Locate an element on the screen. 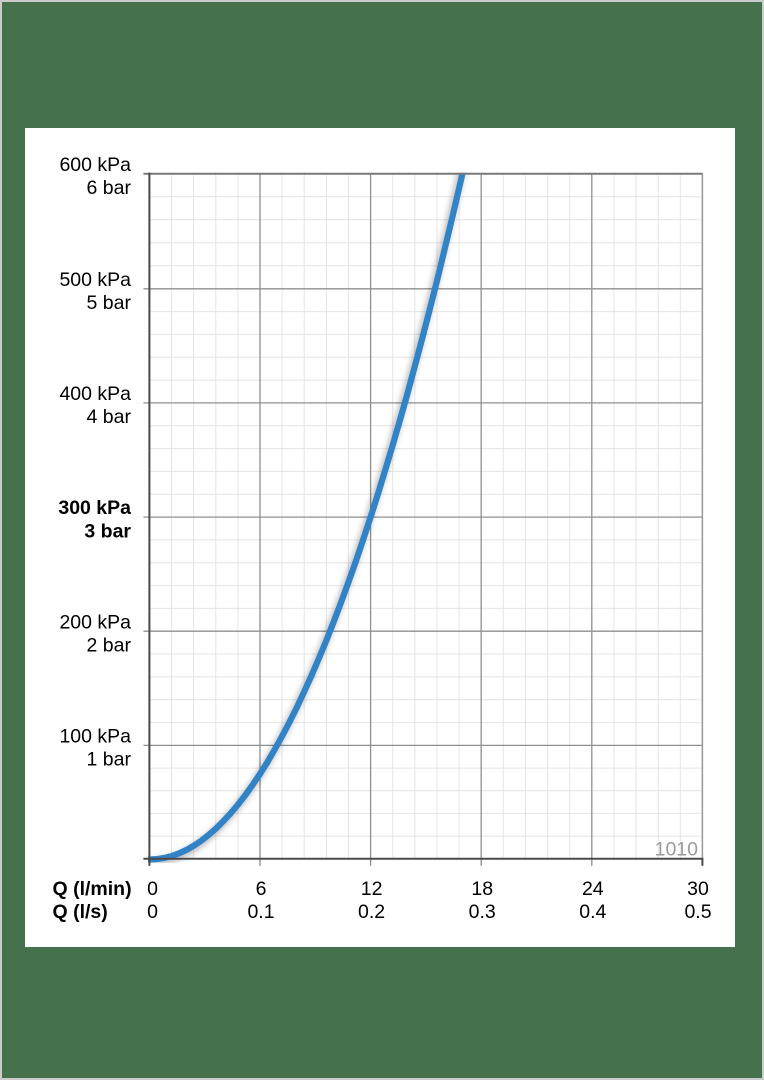 The image size is (764, 1080). svg-text: 0.5 is located at coordinates (697, 912).